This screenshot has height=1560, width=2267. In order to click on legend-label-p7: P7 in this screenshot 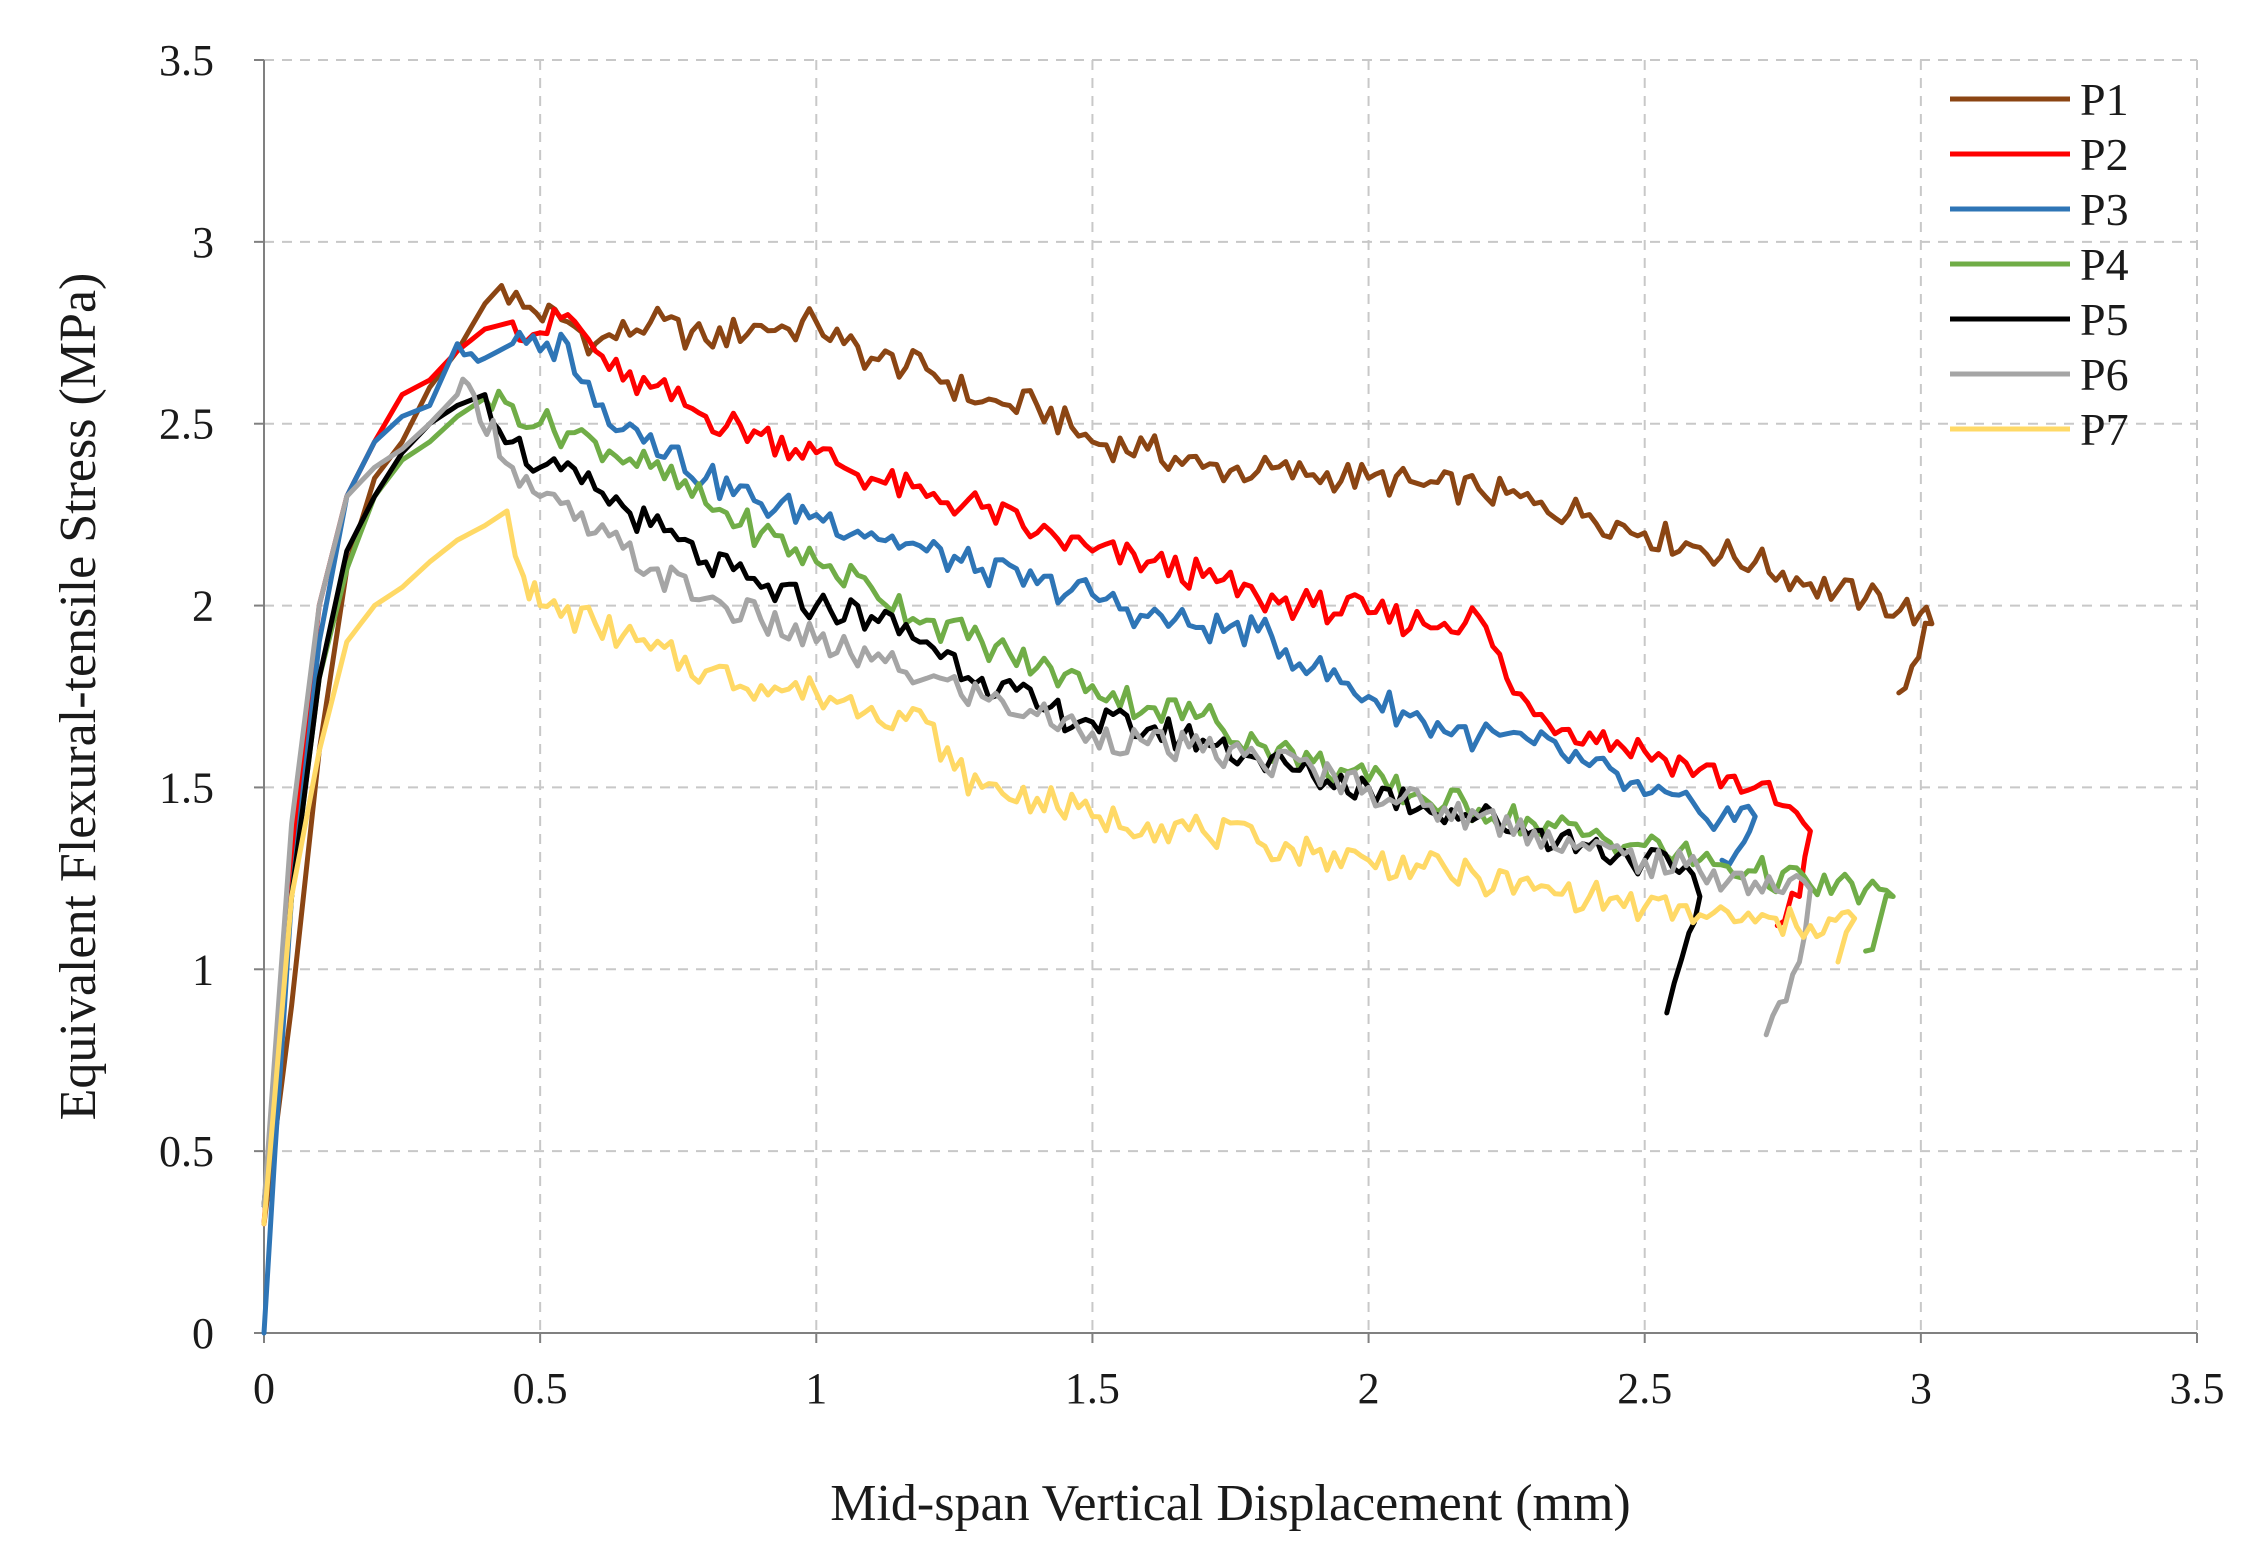, I will do `click(2104, 429)`.